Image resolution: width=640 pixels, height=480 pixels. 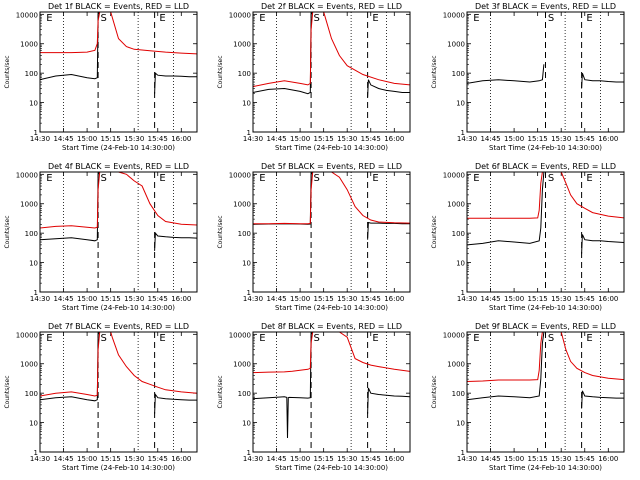 What do you see at coordinates (545, 166) in the screenshot?
I see `chart-title: Det 6f BLACK = Events, RED = LLD` at bounding box center [545, 166].